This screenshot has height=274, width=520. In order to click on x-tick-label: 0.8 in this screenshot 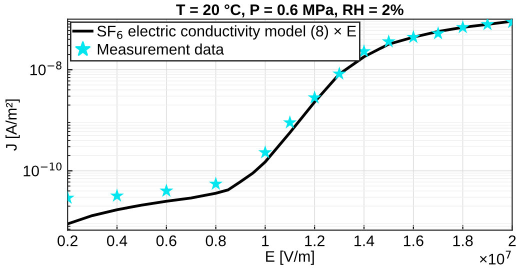, I will do `click(216, 240)`.